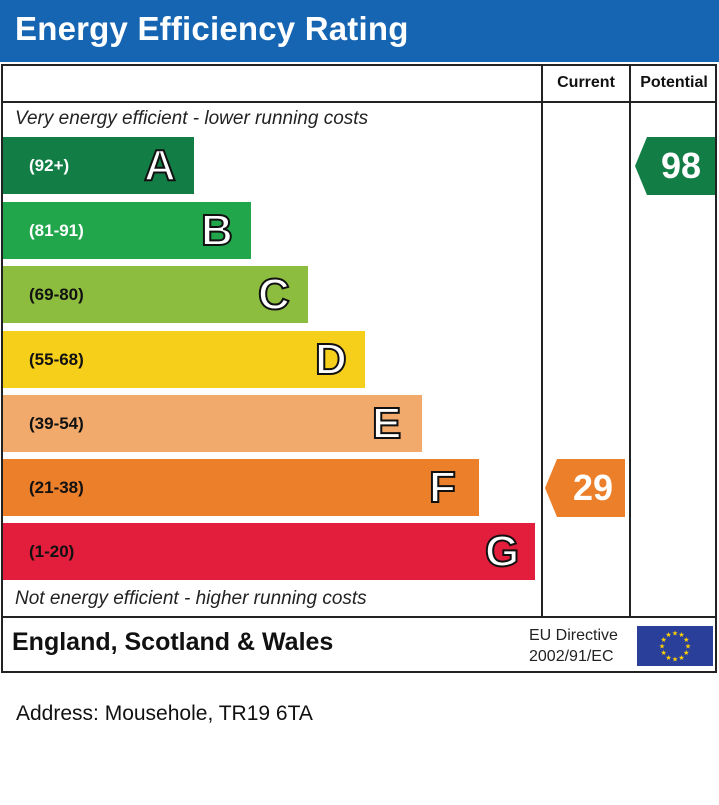  Describe the element at coordinates (274, 294) in the screenshot. I see `band-c-letter: C` at that location.